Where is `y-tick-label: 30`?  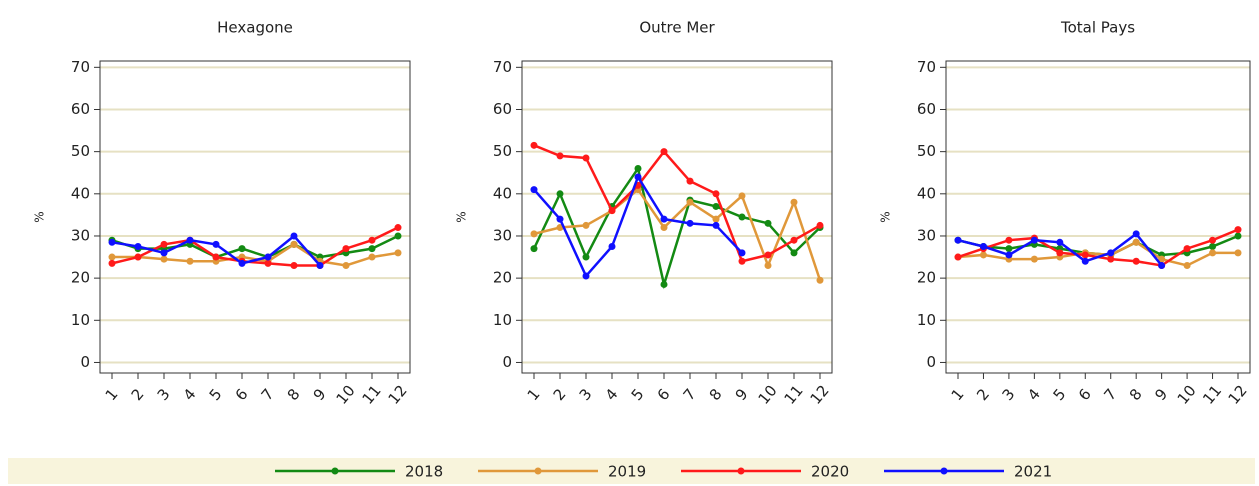 y-tick-label: 30 is located at coordinates (926, 235).